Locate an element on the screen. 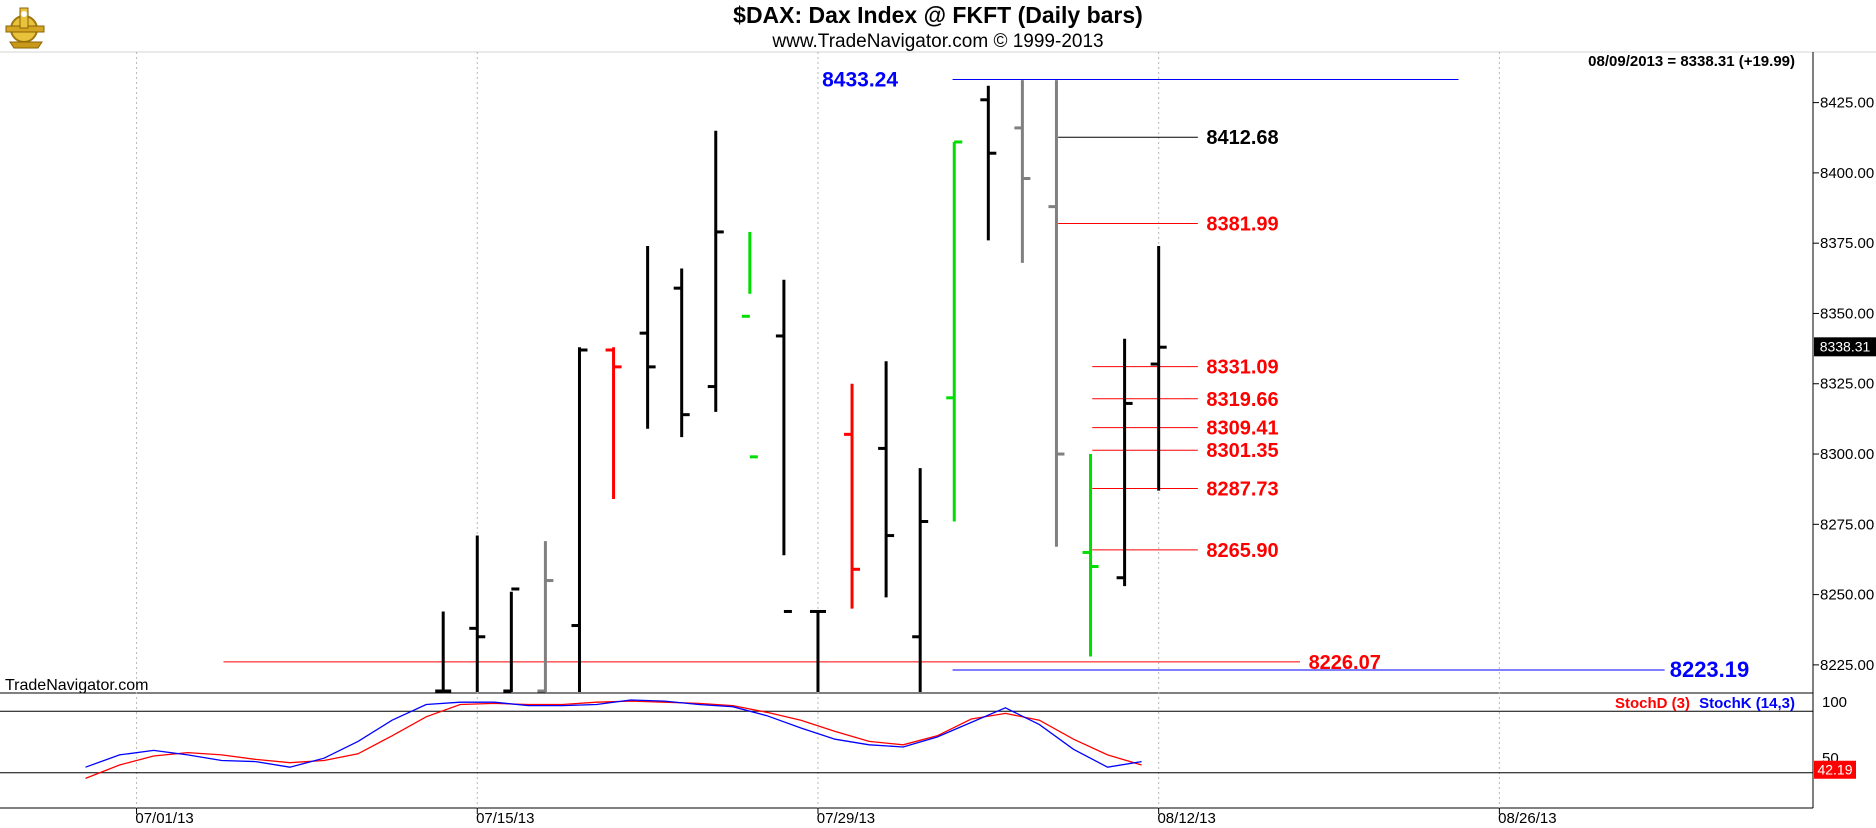  date-label: 08/26/13 is located at coordinates (1527, 818).